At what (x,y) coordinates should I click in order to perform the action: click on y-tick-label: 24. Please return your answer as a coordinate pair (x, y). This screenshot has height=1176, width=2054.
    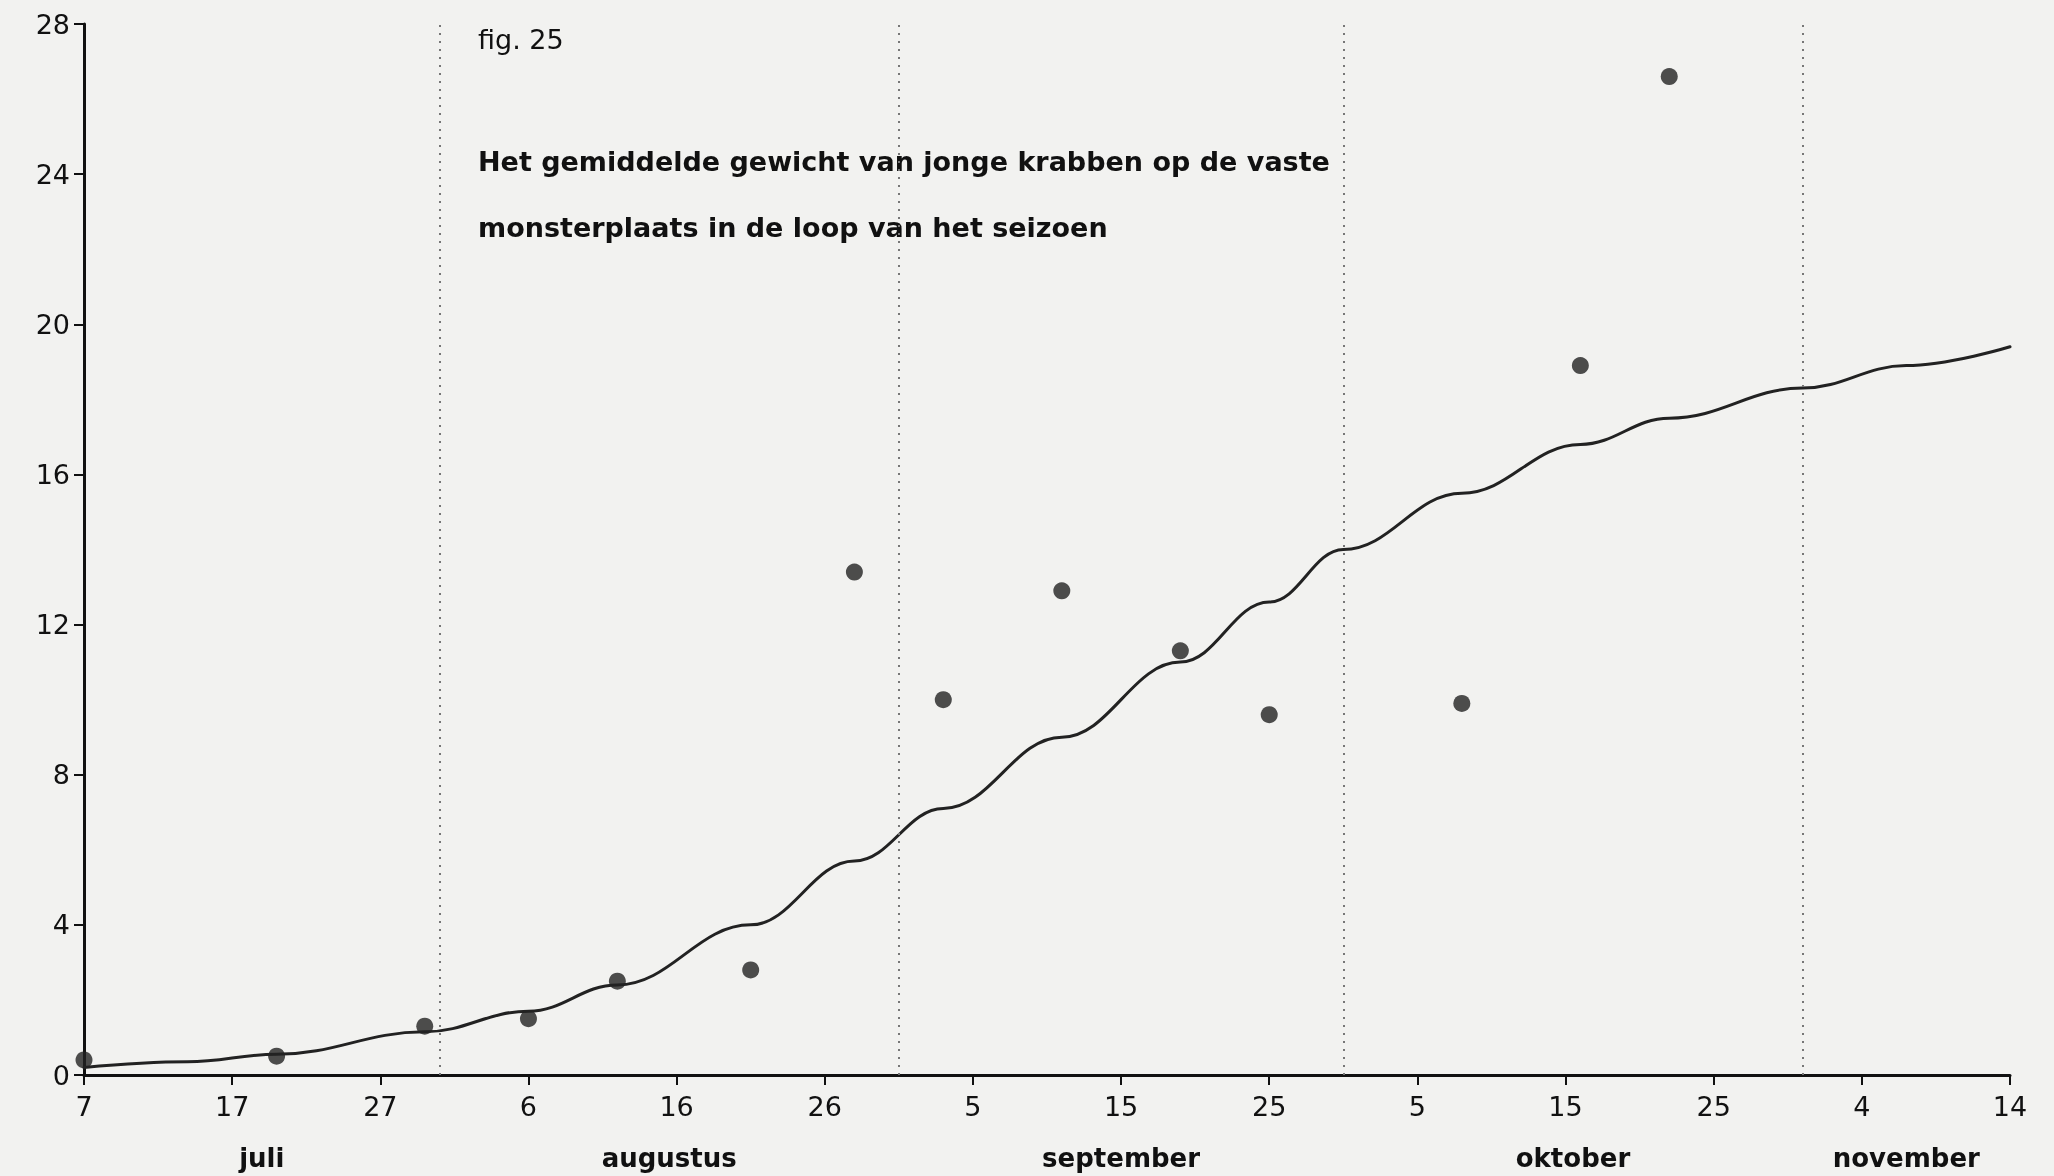
    Looking at the image, I should click on (52, 174).